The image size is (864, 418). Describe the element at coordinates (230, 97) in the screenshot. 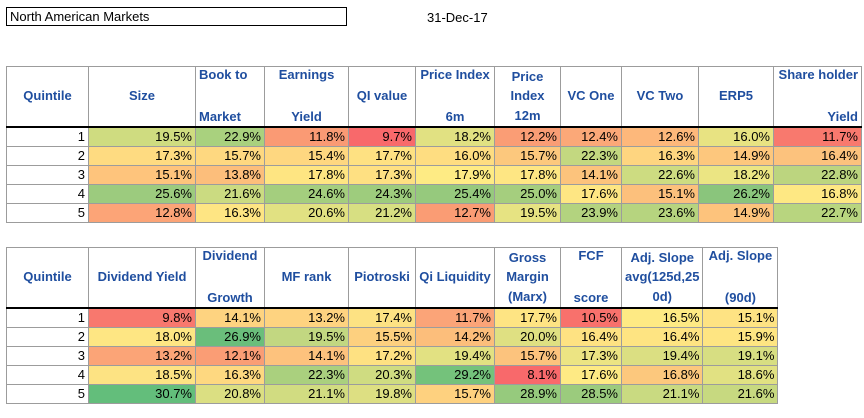

I see `column-header: Book to Market` at that location.